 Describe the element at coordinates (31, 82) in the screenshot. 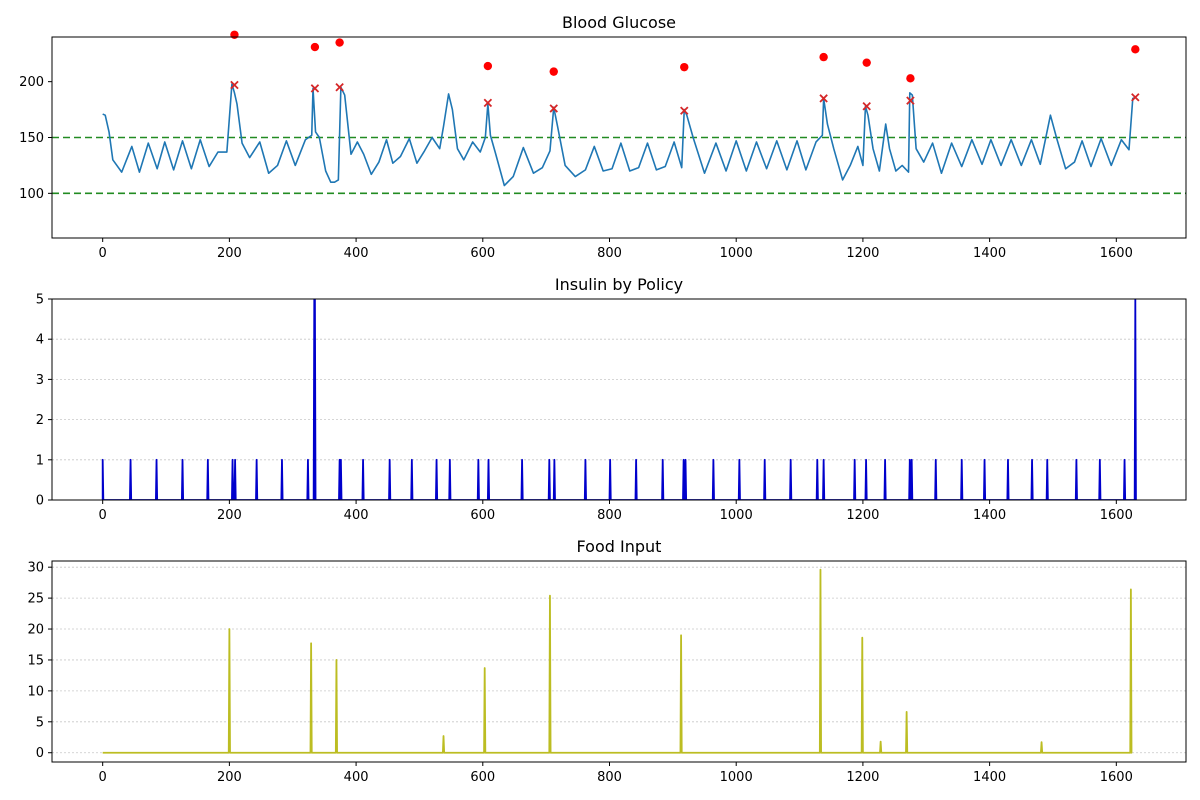

I see `y-tick-label: 200` at that location.